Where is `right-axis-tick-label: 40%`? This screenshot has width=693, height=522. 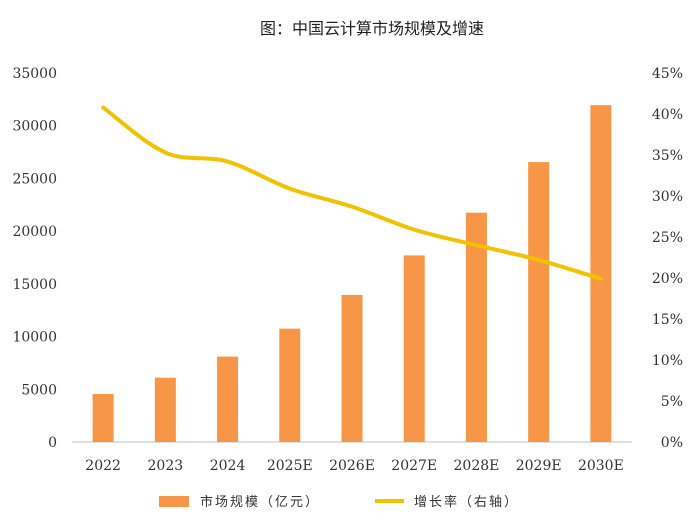 right-axis-tick-label: 40% is located at coordinates (667, 115).